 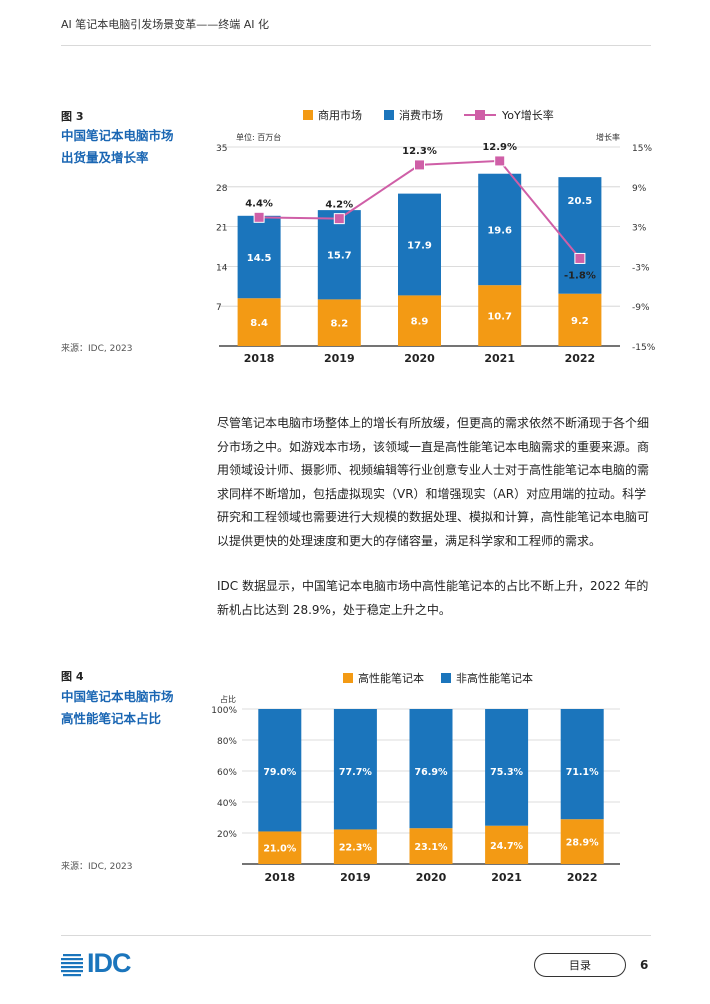 I want to click on fig3-title-line2: 出货量及增长率, so click(x=105, y=157).